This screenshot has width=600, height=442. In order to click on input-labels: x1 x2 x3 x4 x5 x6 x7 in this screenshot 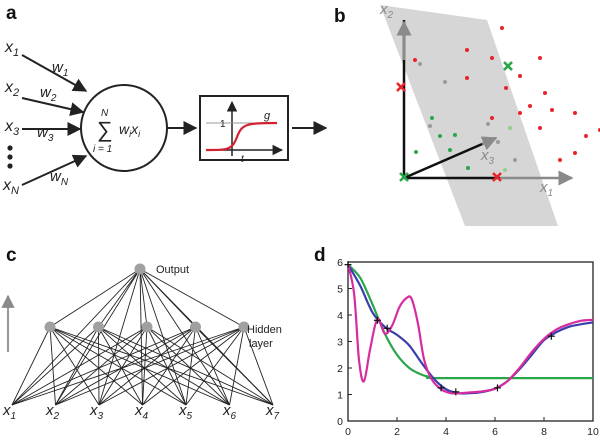, I will do `click(141, 412)`.